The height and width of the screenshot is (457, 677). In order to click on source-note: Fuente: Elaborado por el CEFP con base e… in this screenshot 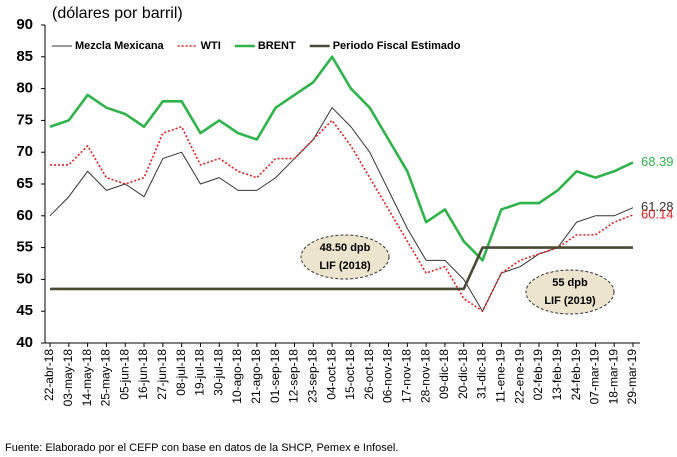, I will do `click(201, 448)`.